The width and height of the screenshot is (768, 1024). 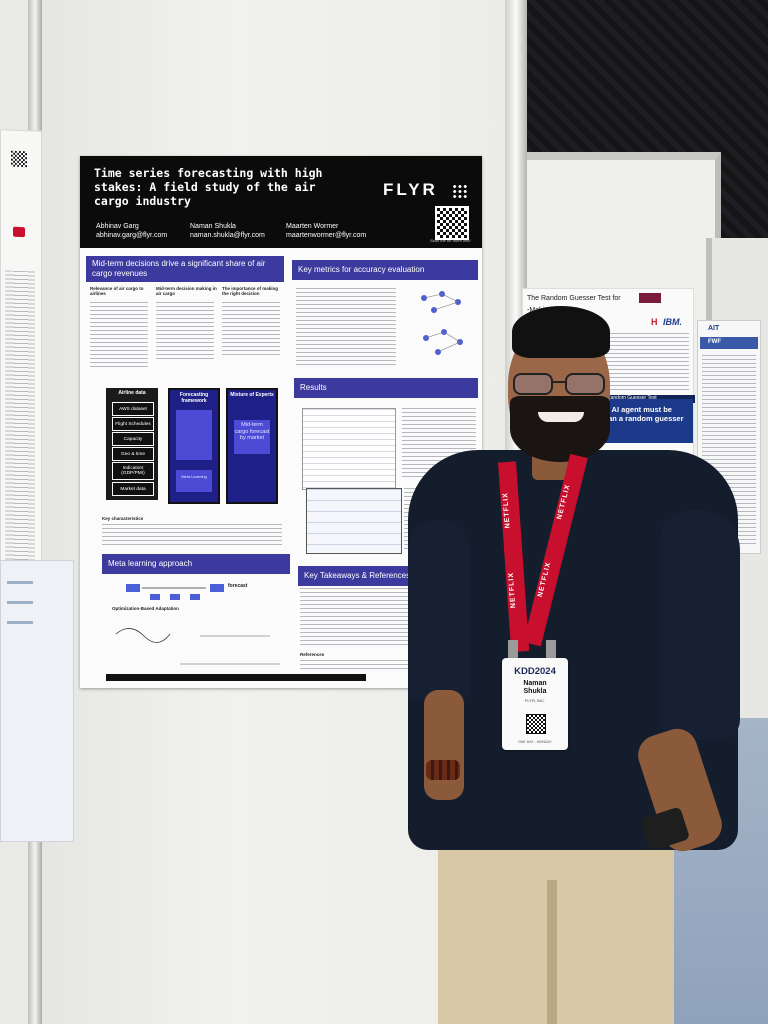 What do you see at coordinates (252, 437) in the screenshot?
I see `diagram-inner: Mid-term cargo forecast by market` at bounding box center [252, 437].